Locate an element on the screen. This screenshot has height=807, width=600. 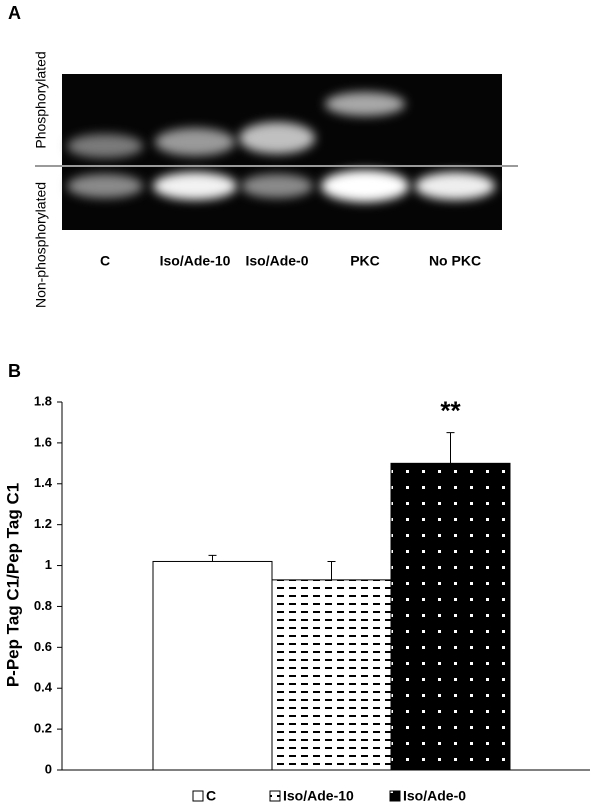
legend-label: Iso/Ade-0 is located at coordinates (434, 796).